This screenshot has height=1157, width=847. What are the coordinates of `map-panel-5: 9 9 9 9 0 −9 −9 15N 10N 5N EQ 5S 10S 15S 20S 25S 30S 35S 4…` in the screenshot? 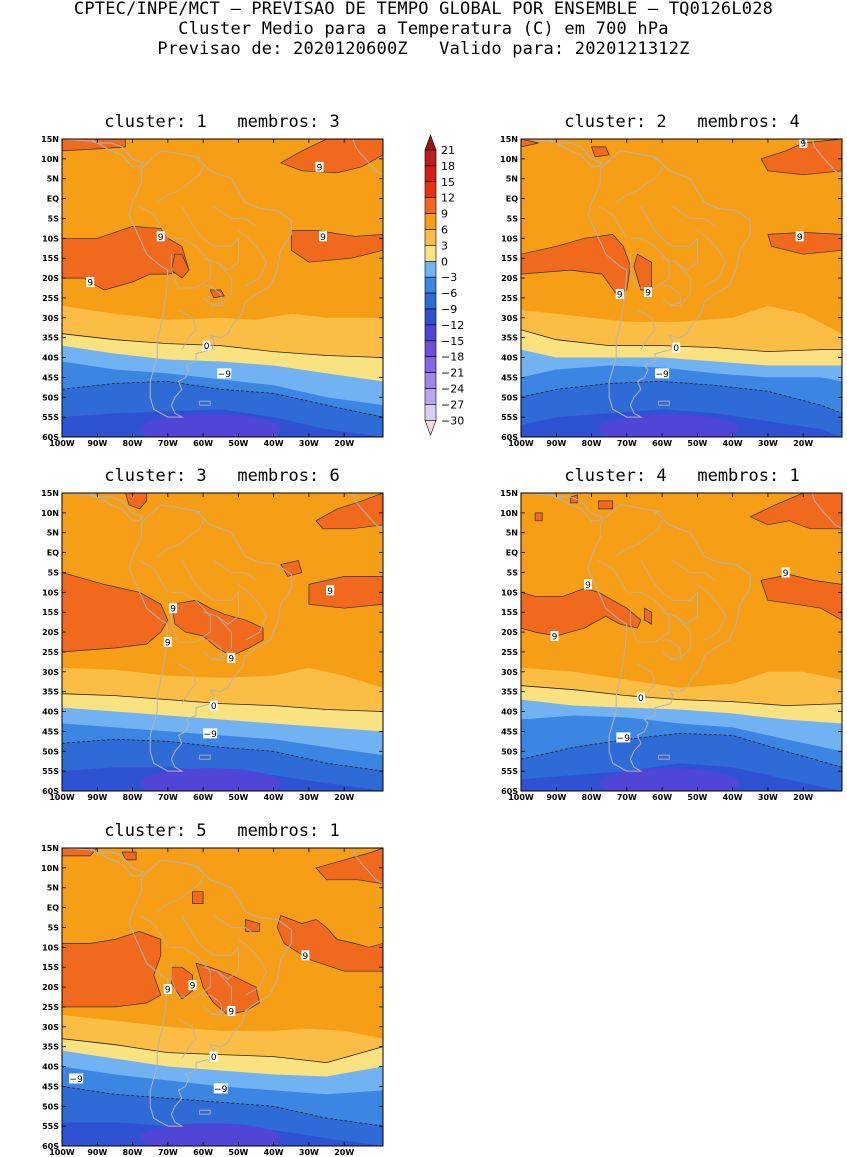 It's located at (212, 1000).